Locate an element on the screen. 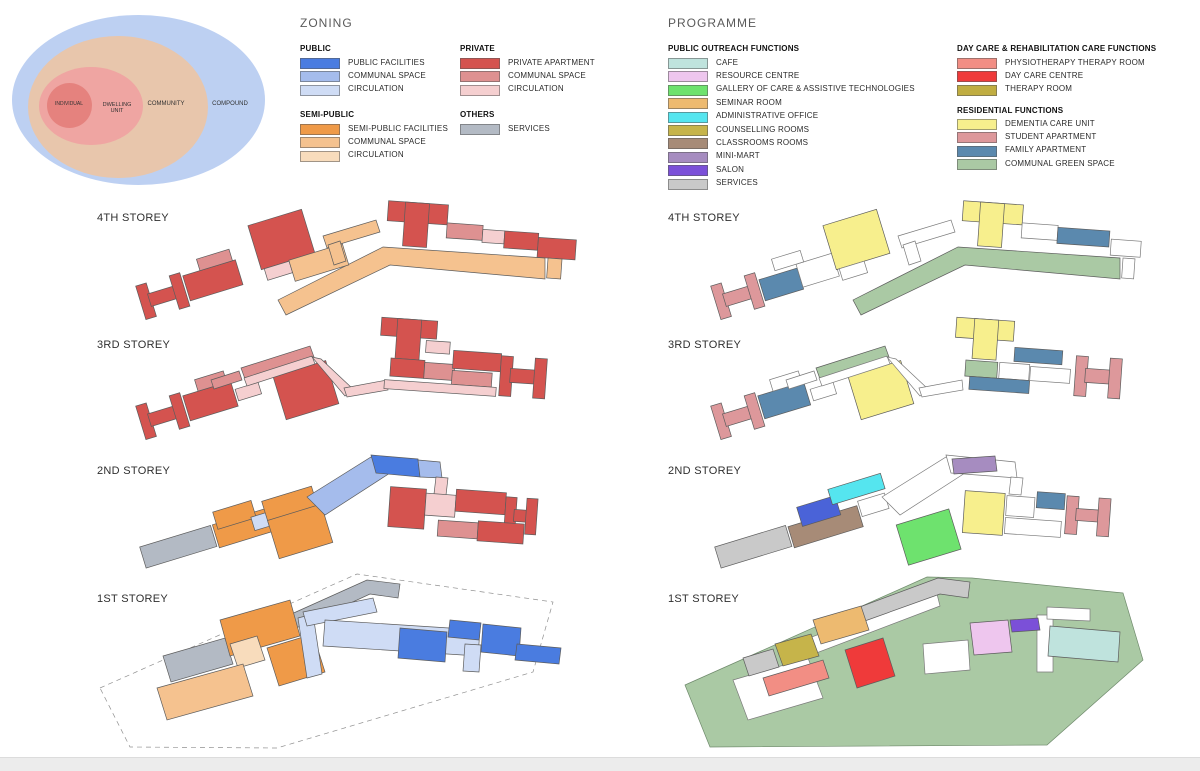 The height and width of the screenshot is (771, 1200). floor-plan-programme-4th is located at coordinates (926, 260).